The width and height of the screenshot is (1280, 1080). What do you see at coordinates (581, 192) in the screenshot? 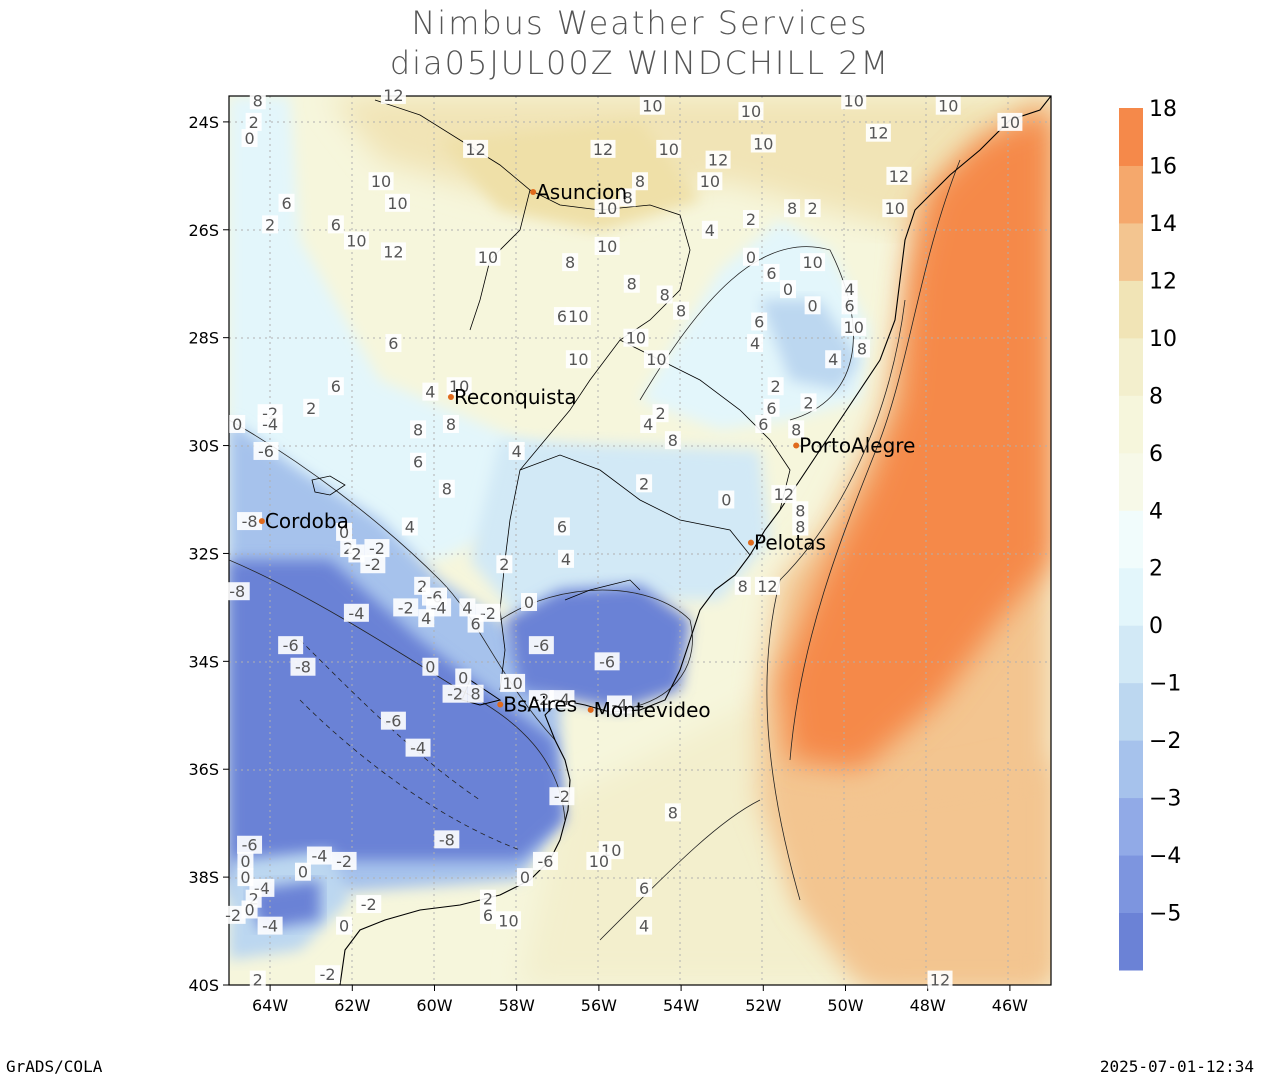
I see `city-label: Asuncion` at bounding box center [581, 192].